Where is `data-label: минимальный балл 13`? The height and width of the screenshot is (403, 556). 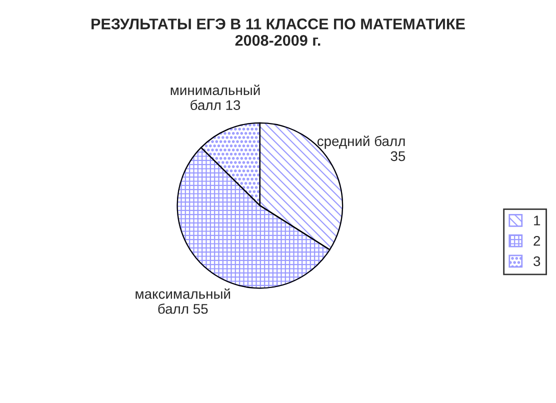 data-label: минимальный балл 13 is located at coordinates (215, 97).